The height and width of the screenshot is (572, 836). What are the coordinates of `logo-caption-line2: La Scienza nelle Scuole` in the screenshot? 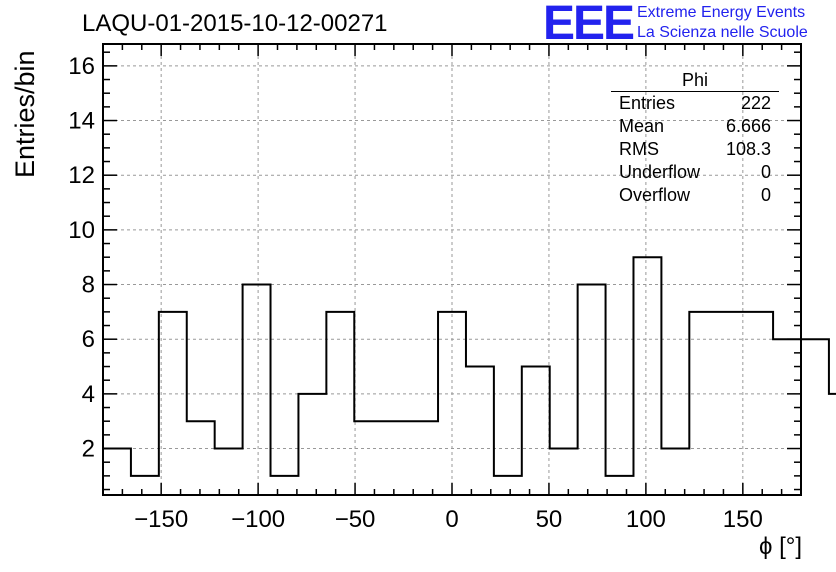 It's located at (722, 32).